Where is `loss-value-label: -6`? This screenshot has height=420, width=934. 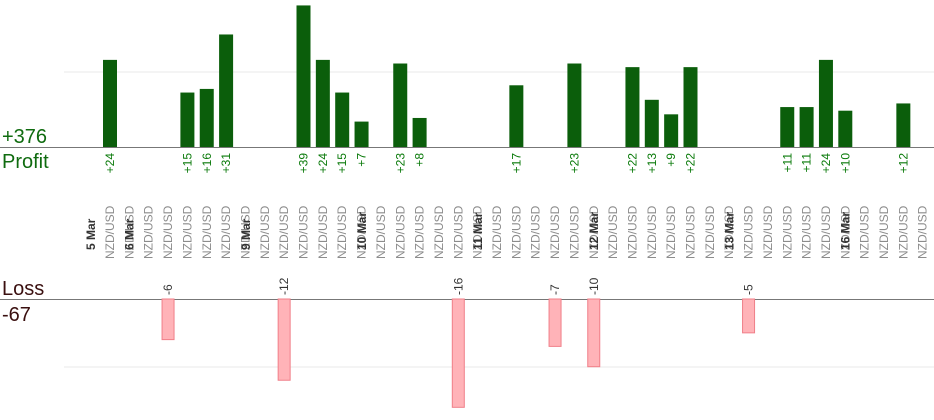 loss-value-label: -6 is located at coordinates (168, 289).